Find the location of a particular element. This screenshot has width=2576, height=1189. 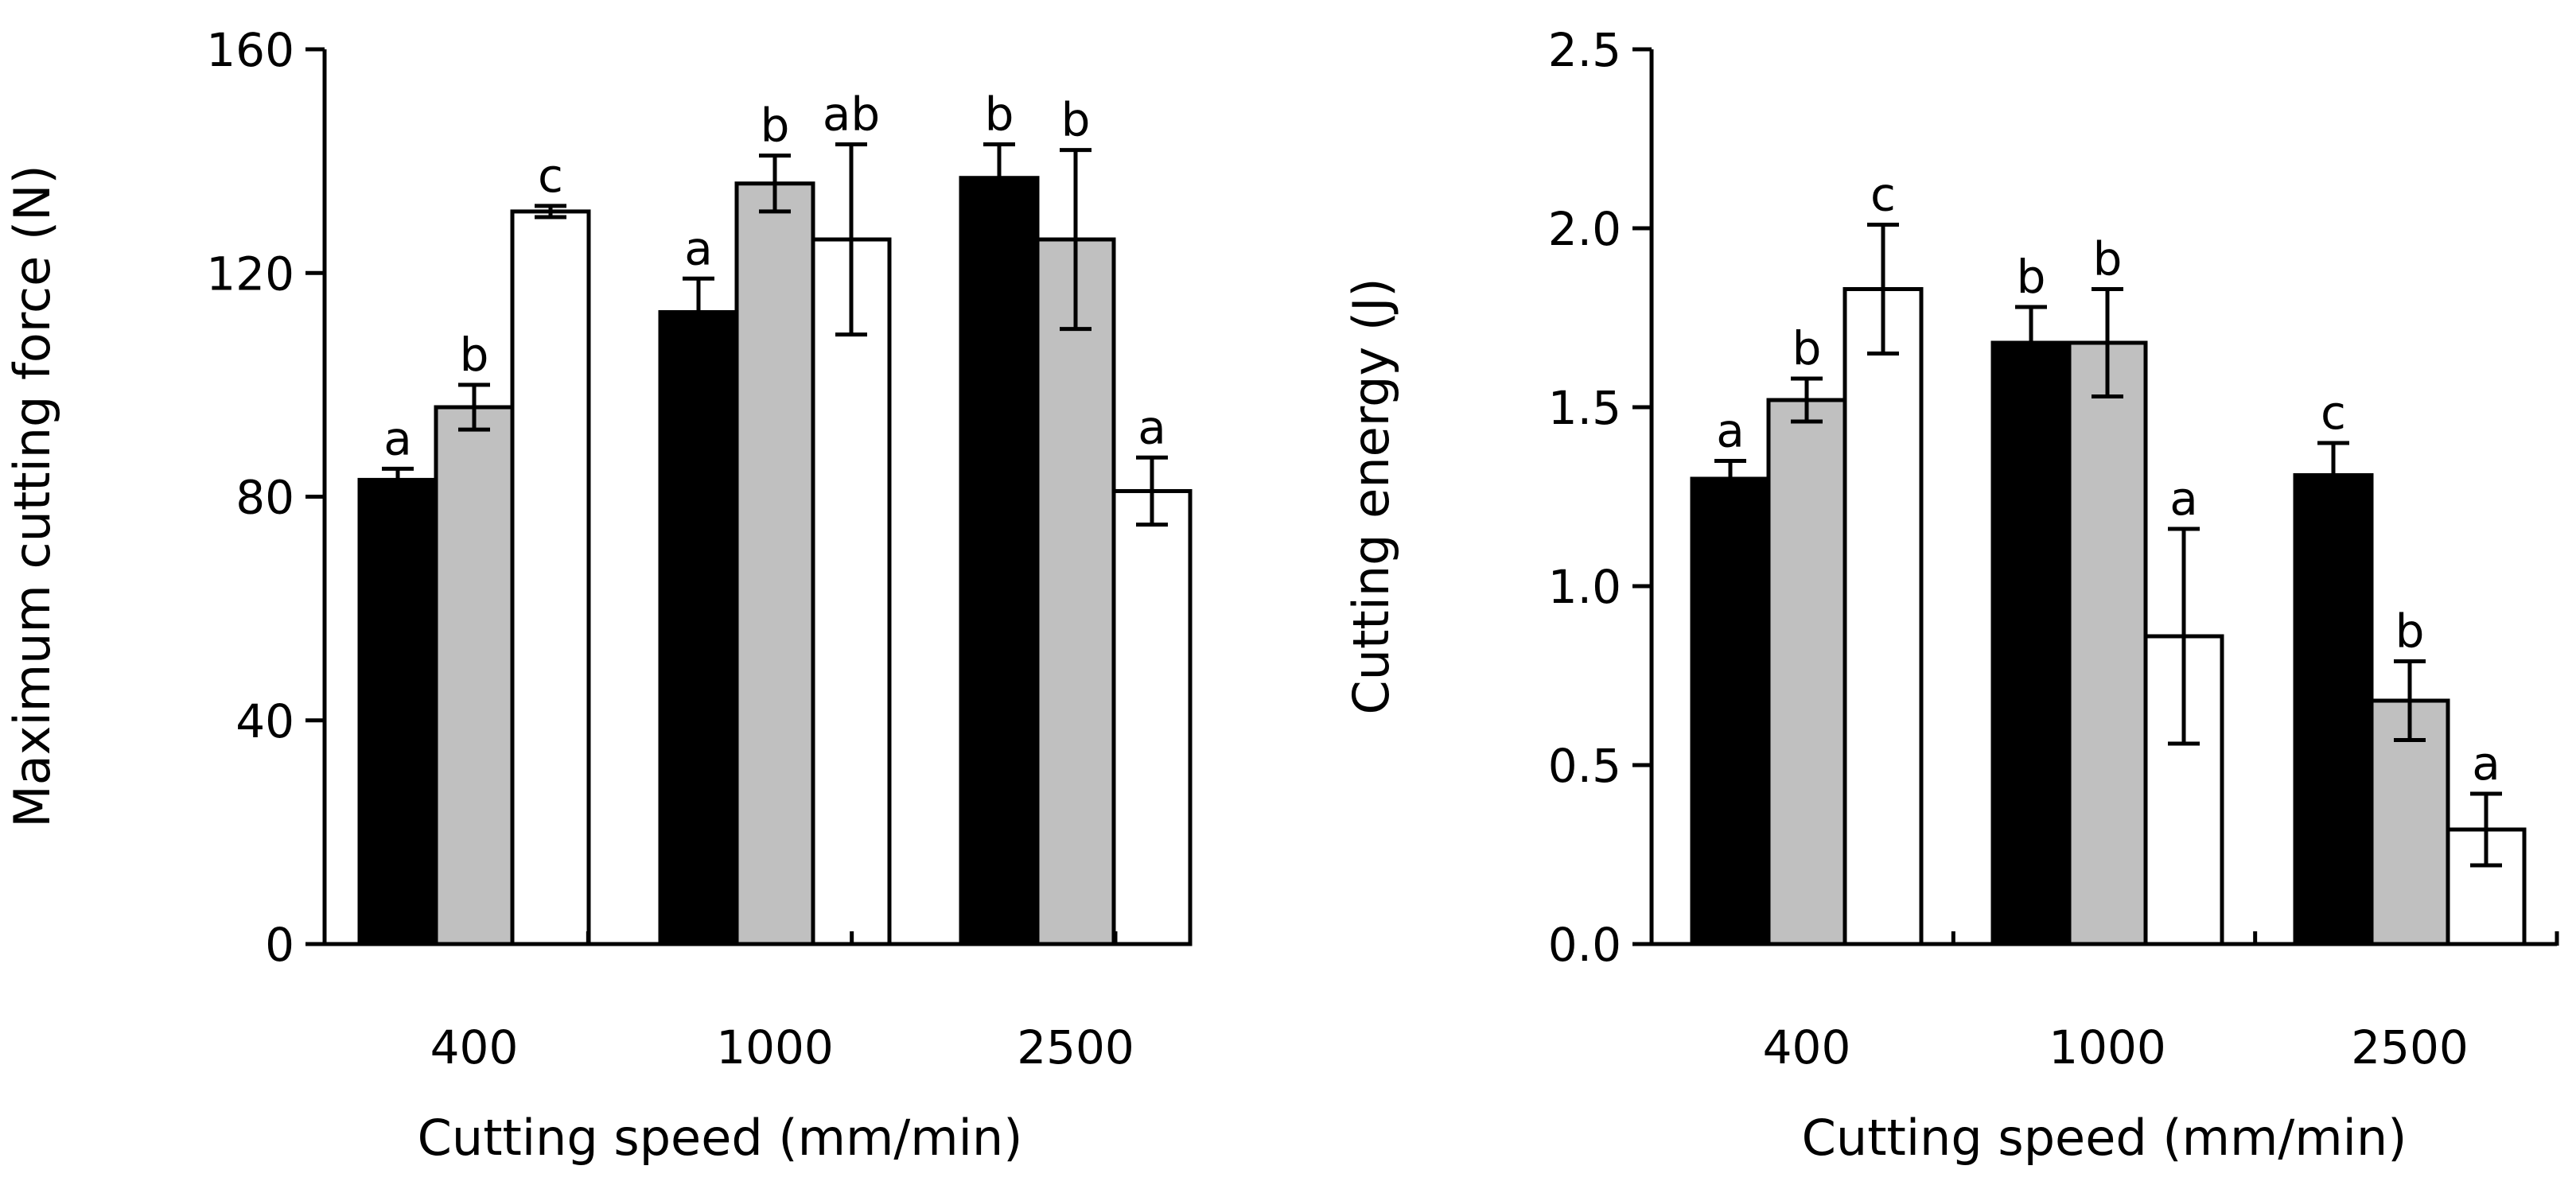

y-axis-title: Maximum cutting force (N) is located at coordinates (32, 496).